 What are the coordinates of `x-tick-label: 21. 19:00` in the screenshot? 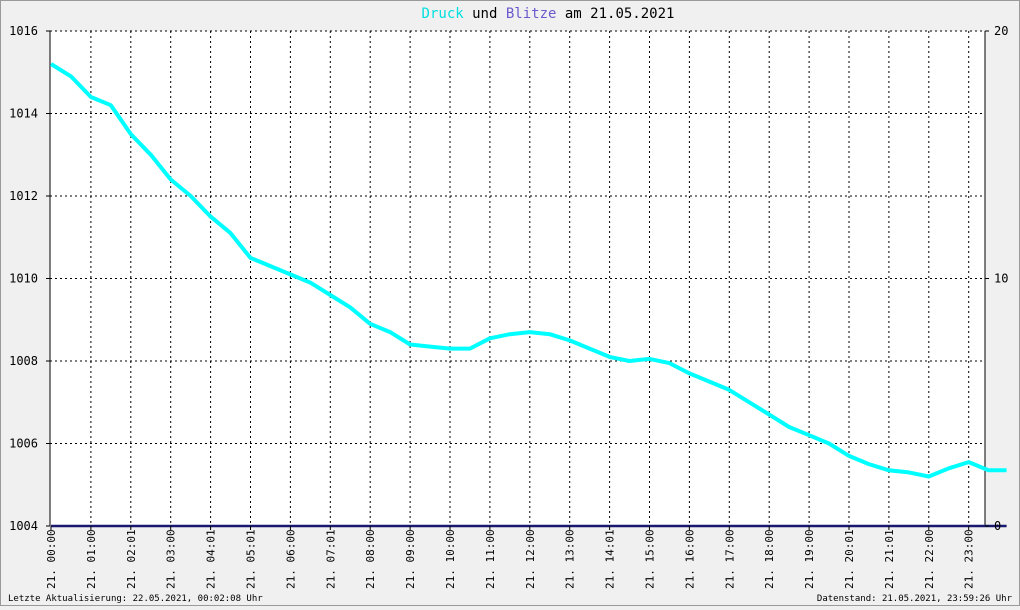 It's located at (809, 559).